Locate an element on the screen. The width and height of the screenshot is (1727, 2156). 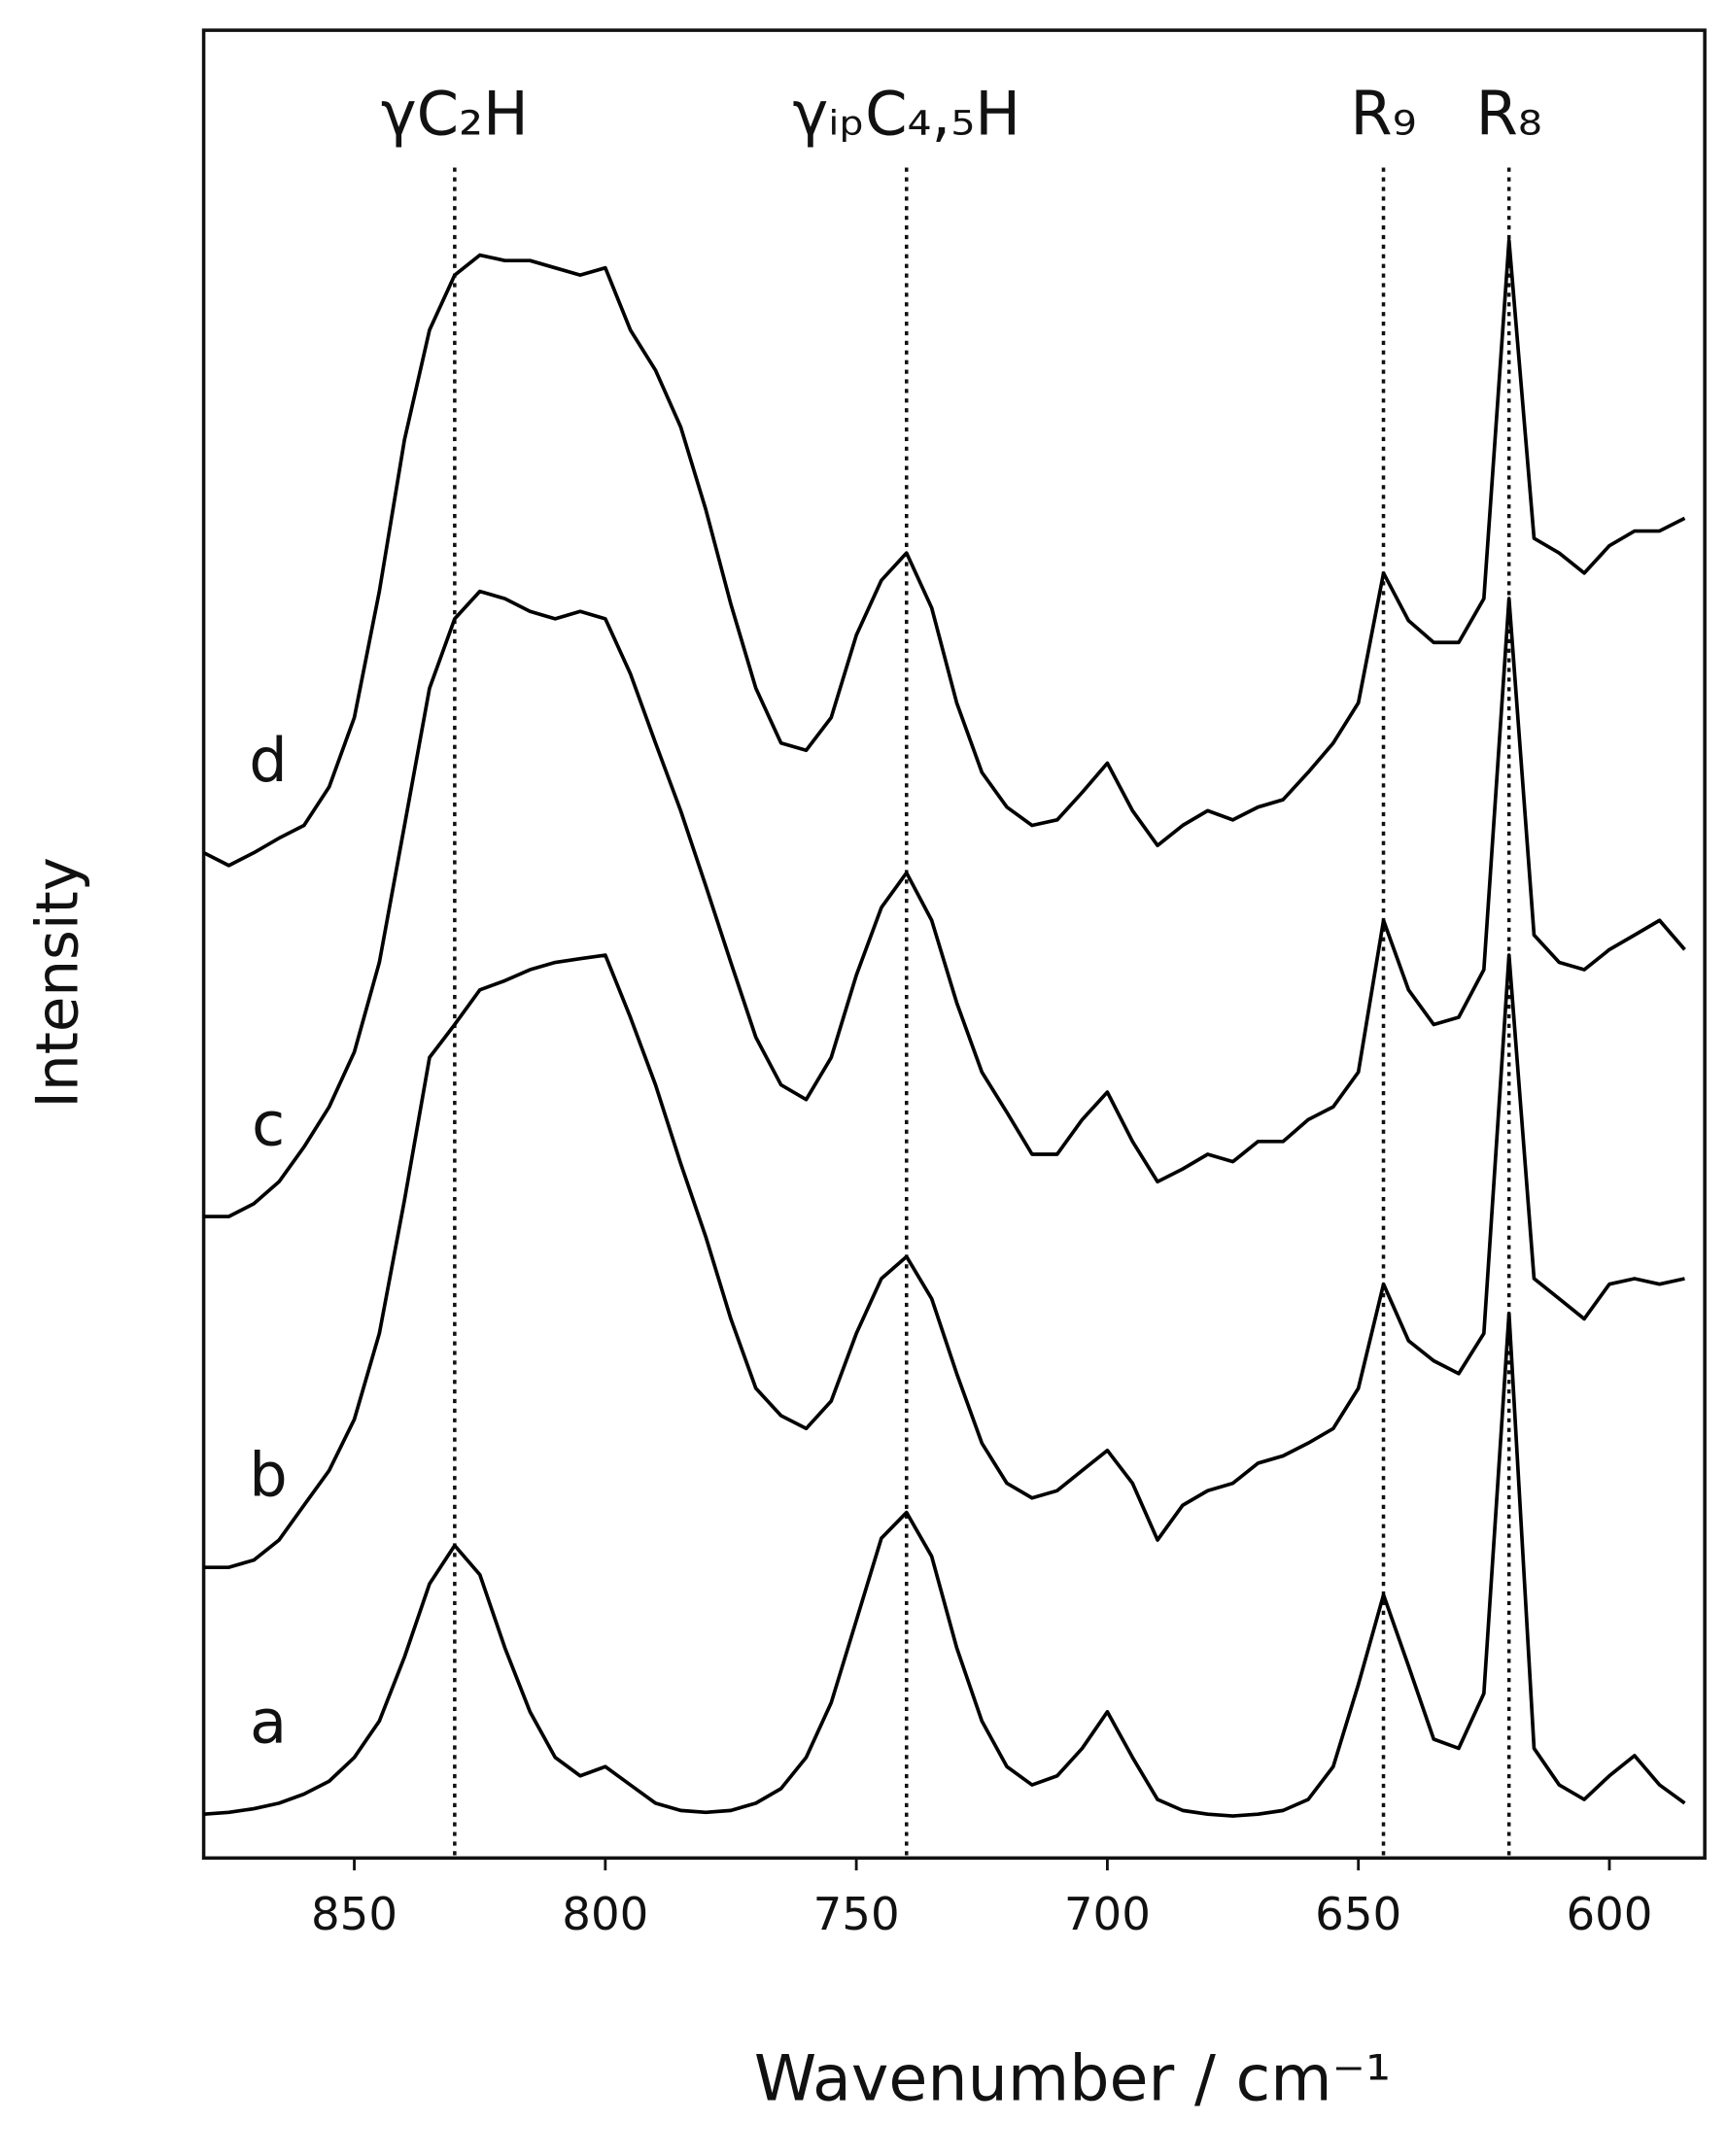
series-label: d is located at coordinates (268, 760).